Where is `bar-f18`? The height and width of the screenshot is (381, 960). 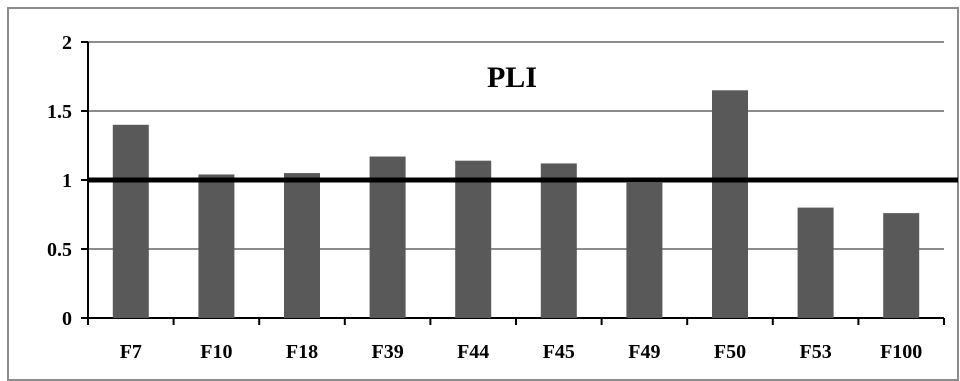 bar-f18 is located at coordinates (302, 245).